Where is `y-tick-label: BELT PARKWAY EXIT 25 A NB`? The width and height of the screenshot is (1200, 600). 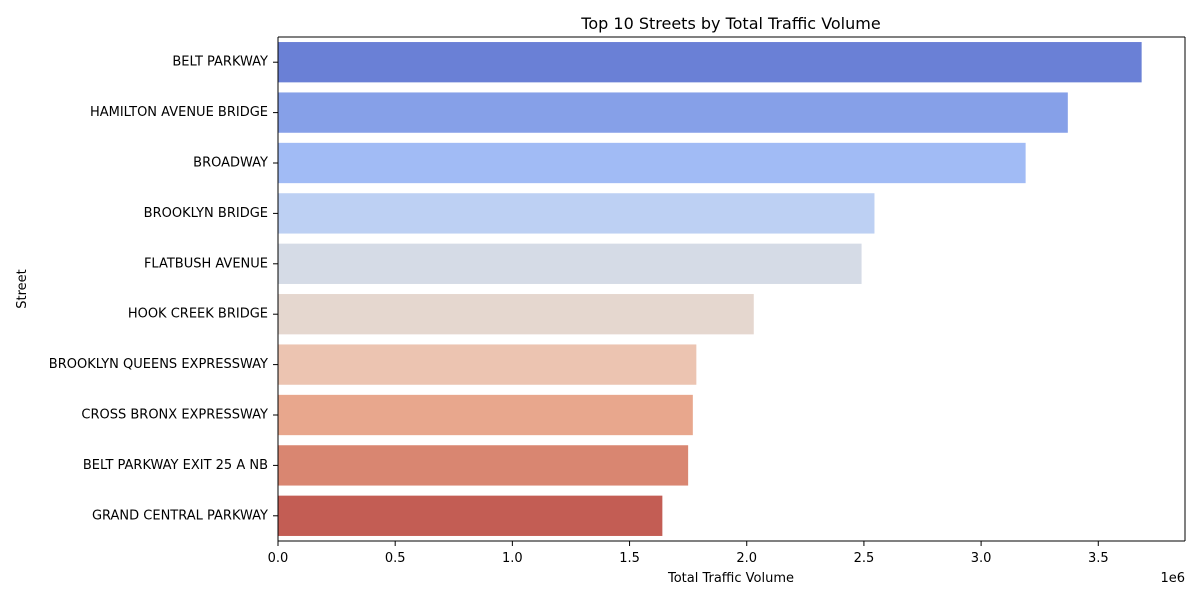
y-tick-label: BELT PARKWAY EXIT 25 A NB is located at coordinates (175, 465).